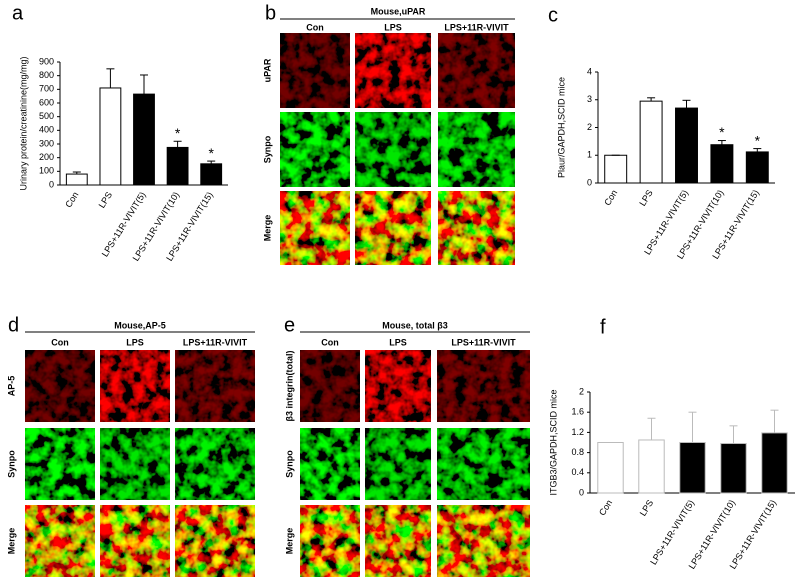 This screenshot has width=800, height=580. What do you see at coordinates (577, 472) in the screenshot?
I see `y-tick-label: 0.4` at bounding box center [577, 472].